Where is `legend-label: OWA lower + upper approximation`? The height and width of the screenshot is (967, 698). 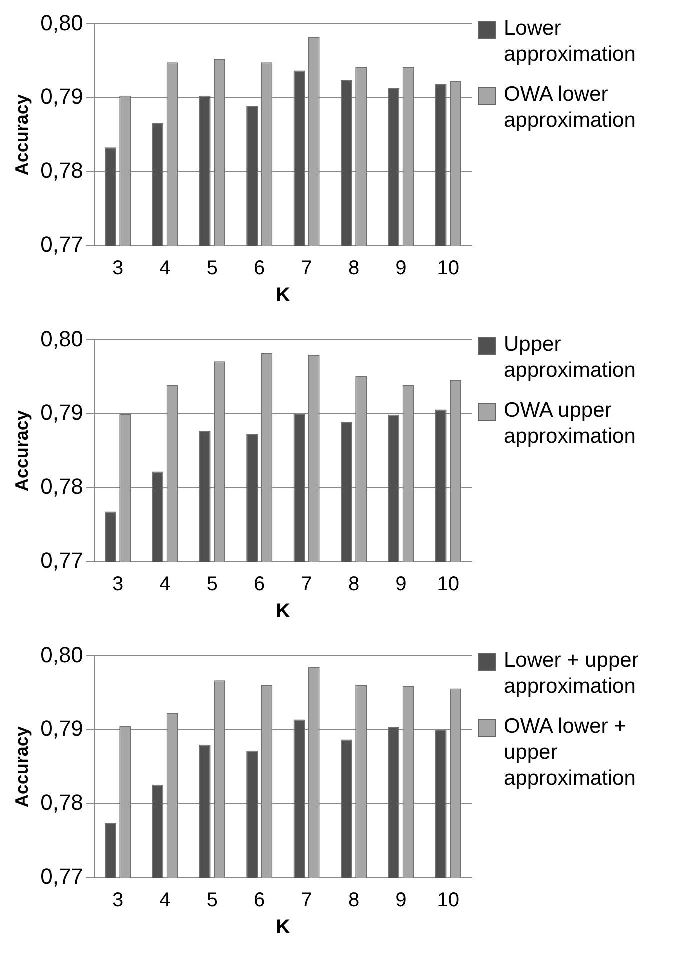 legend-label: OWA lower + upper approximation is located at coordinates (570, 753).